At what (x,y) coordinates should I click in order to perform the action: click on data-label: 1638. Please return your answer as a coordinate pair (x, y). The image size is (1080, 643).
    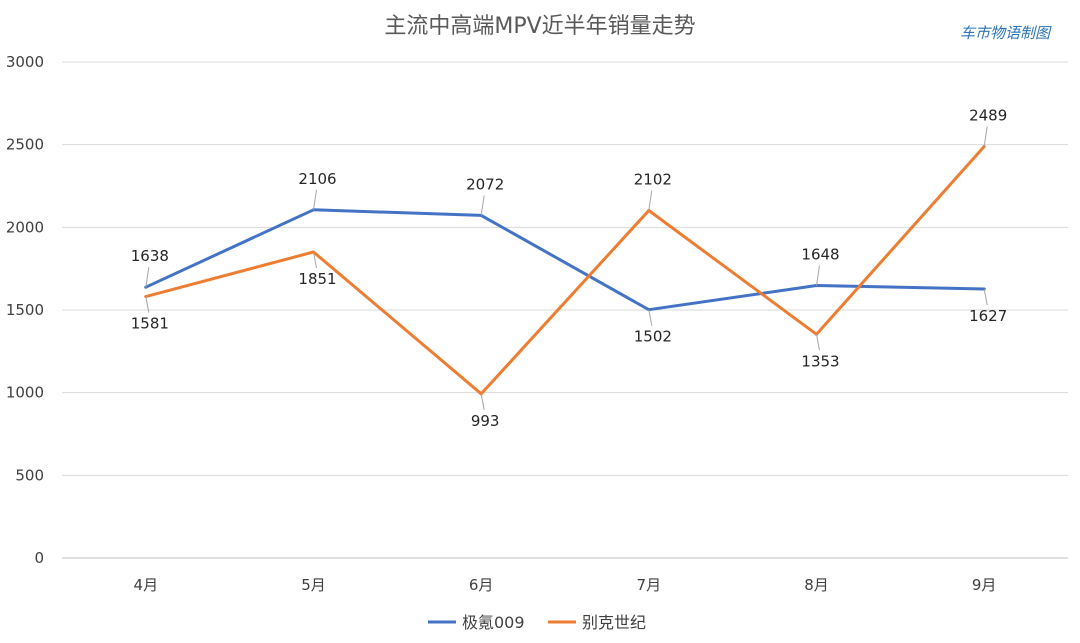
    Looking at the image, I should click on (150, 256).